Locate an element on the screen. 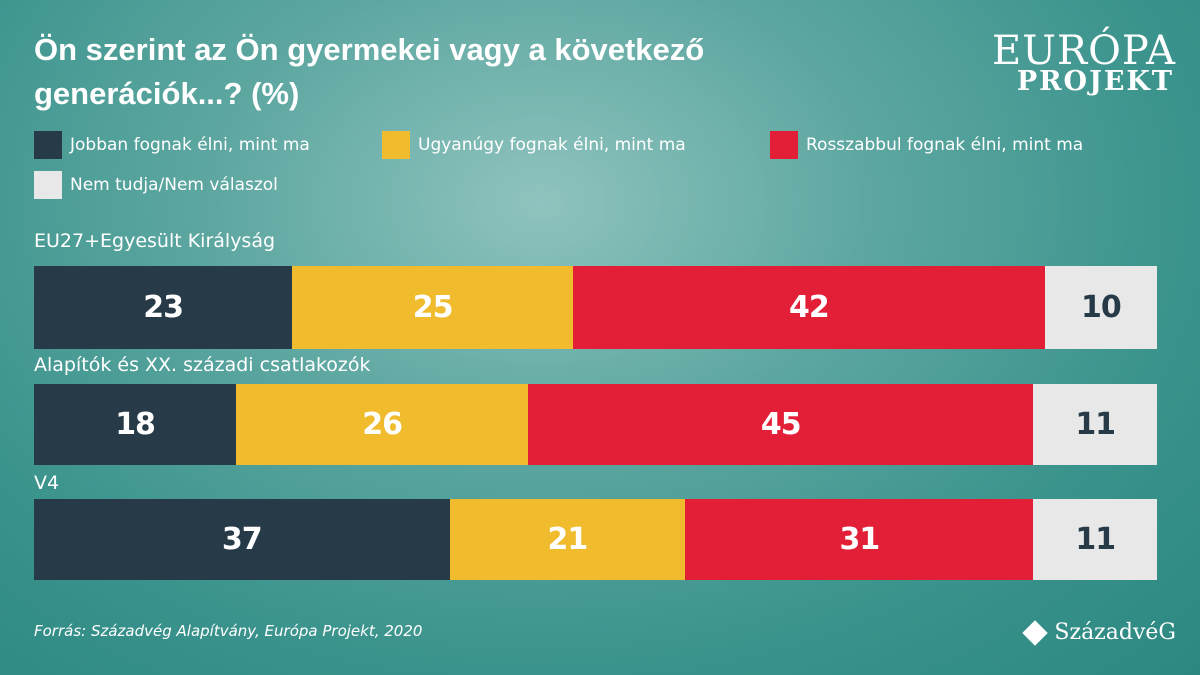 The image size is (1200, 675). bar-segment: 45 is located at coordinates (781, 424).